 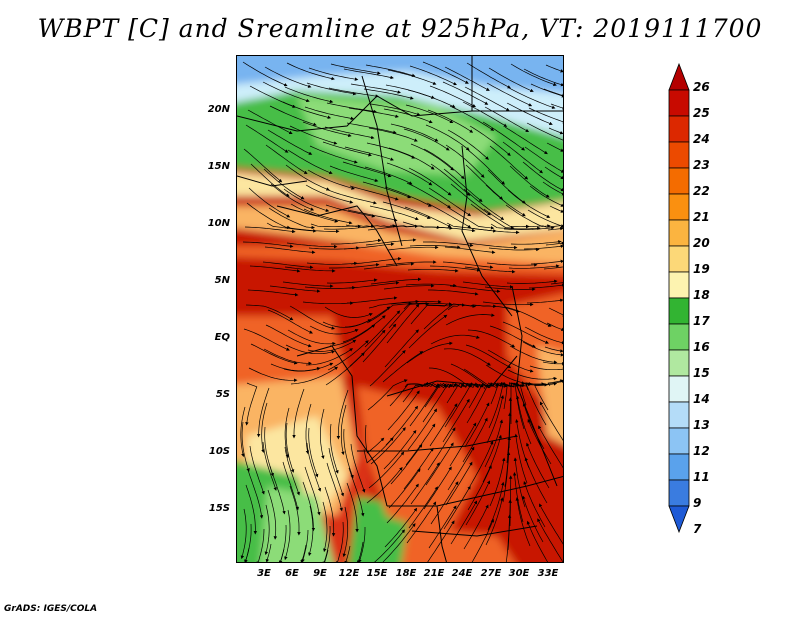 I want to click on lon-label-33e: 33E, so click(x=548, y=573).